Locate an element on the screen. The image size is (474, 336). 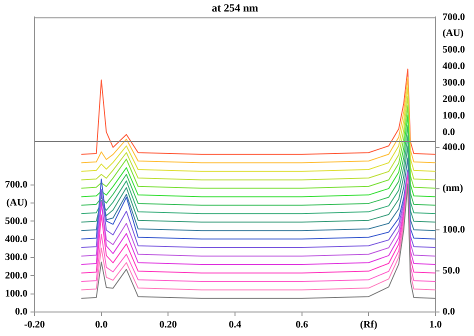
x-tick-label: (Rf) is located at coordinates (369, 325).